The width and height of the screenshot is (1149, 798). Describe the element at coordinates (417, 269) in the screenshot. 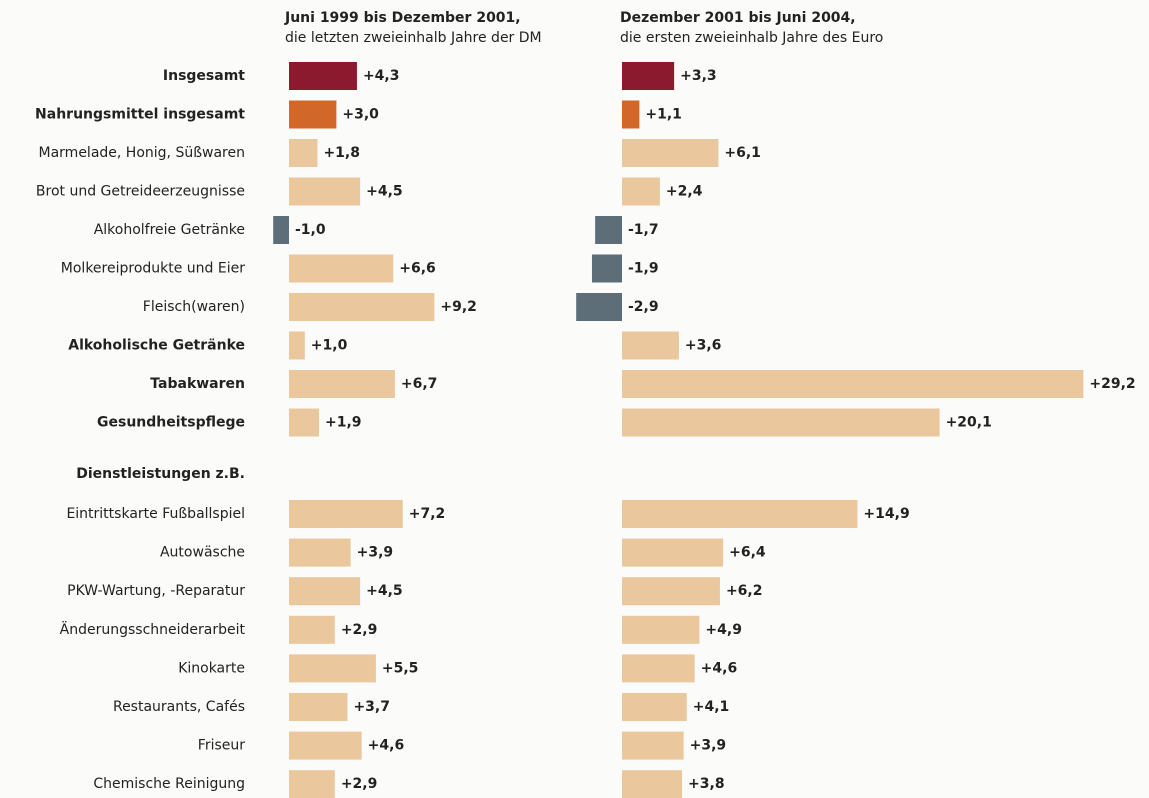

I see `value-label: +6,6` at that location.